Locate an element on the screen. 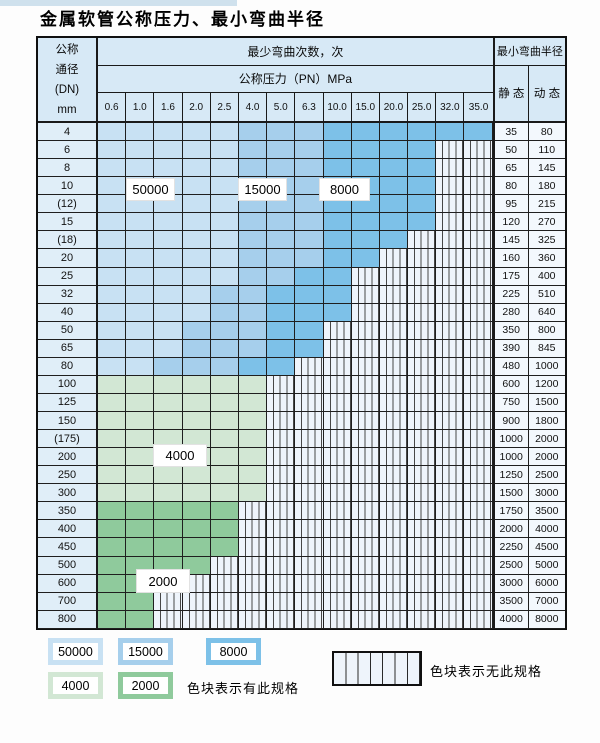 The width and height of the screenshot is (600, 743). dn-label: 350 is located at coordinates (68, 511).